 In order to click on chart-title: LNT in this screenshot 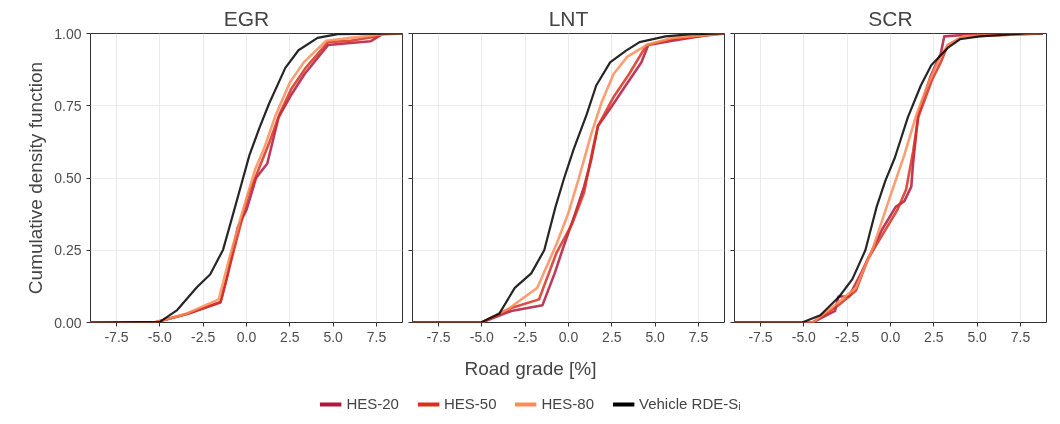, I will do `click(568, 18)`.